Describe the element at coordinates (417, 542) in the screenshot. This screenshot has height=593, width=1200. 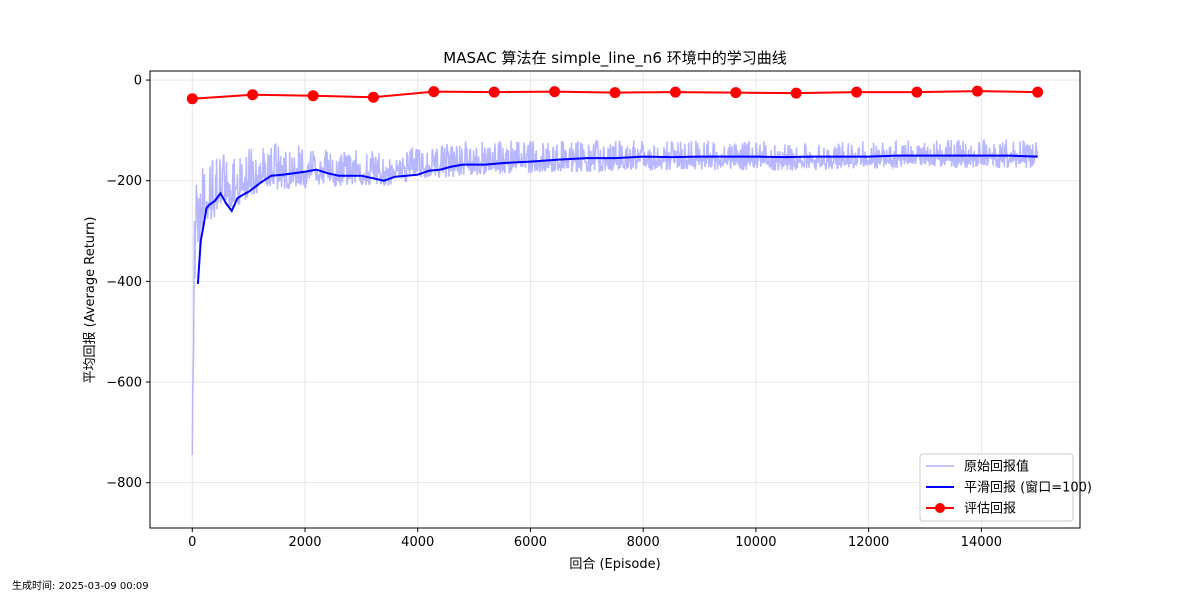
I see `x-tick-label: 4000` at that location.